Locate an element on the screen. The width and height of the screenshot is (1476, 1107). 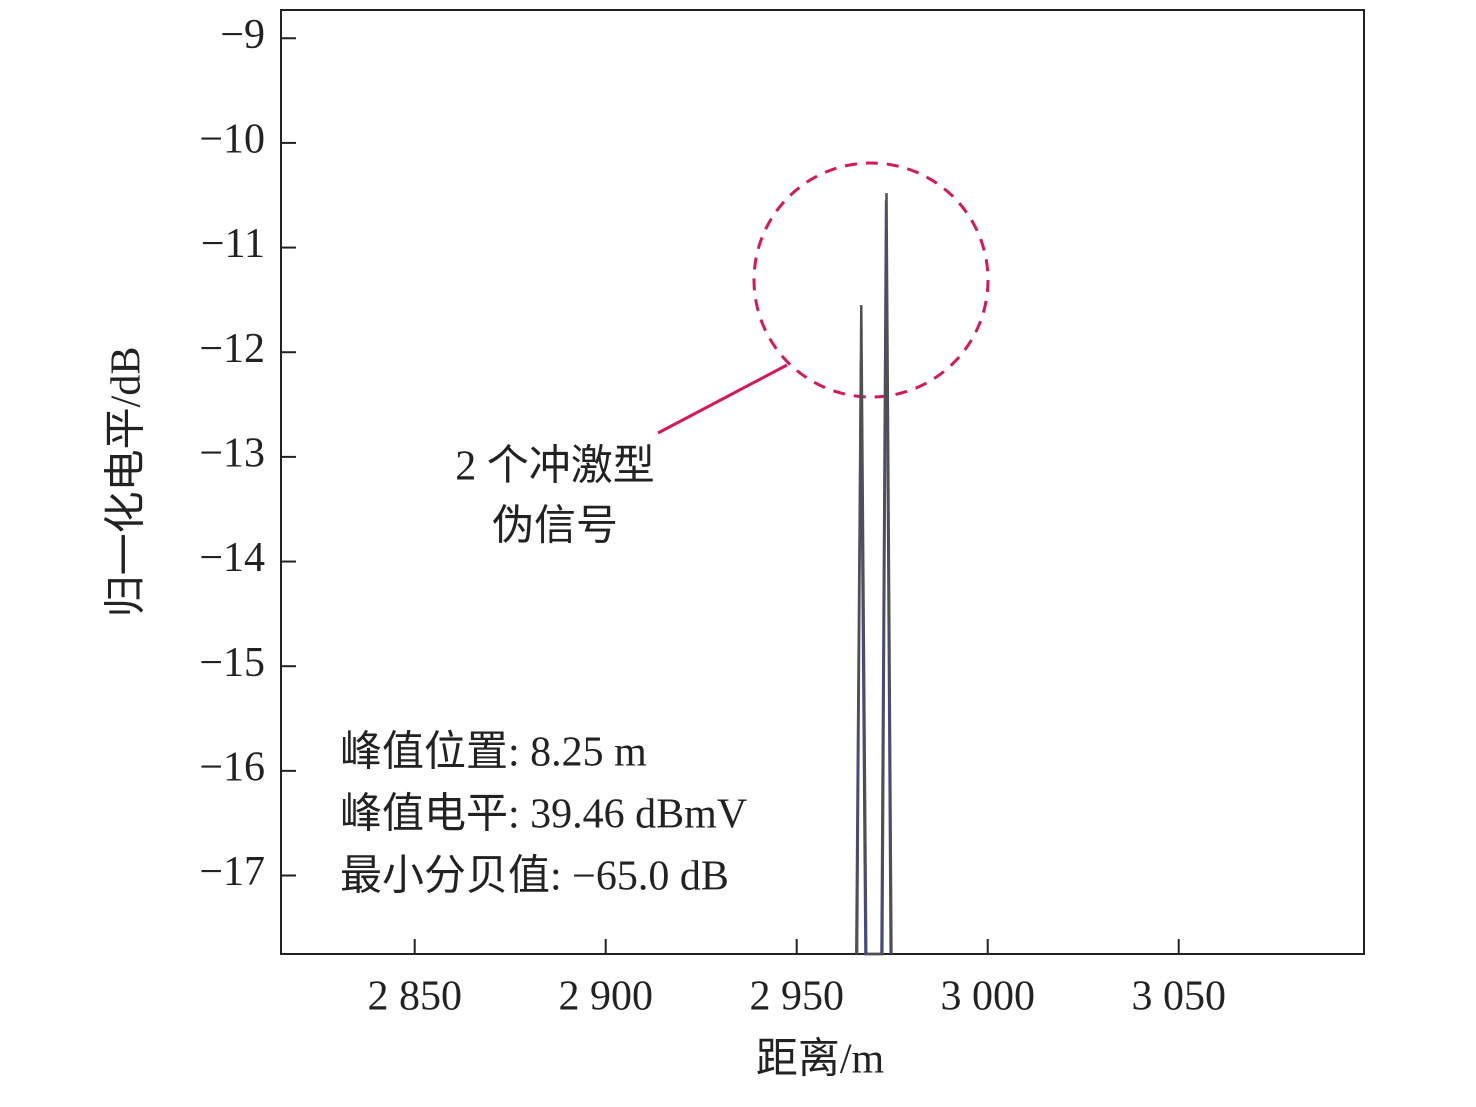
y-tick-label: −12 is located at coordinates (232, 349).